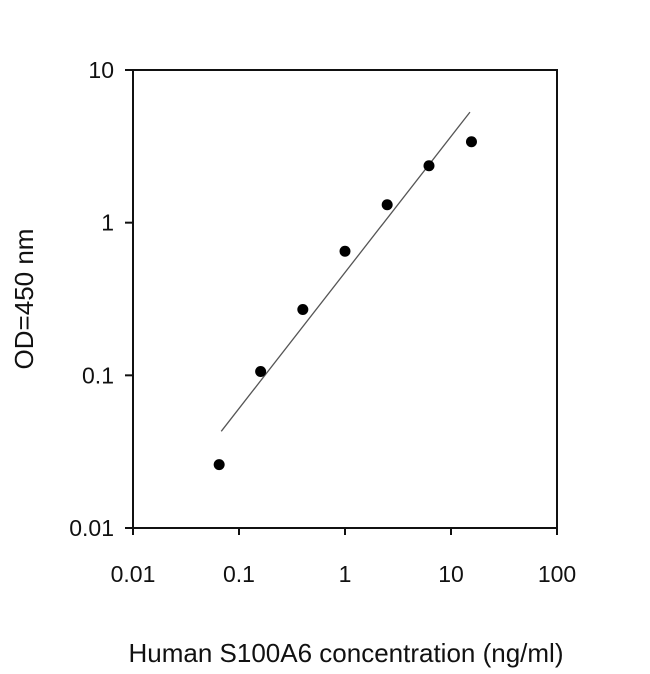 The width and height of the screenshot is (650, 674). I want to click on y-tick-label: 0.1, so click(98, 375).